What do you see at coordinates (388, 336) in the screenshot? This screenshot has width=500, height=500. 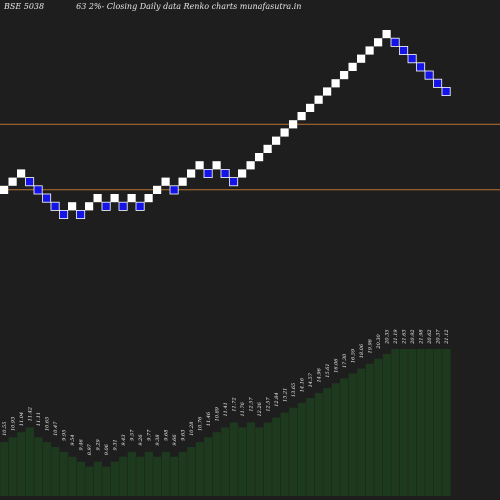 I see `price-label: 20.35` at bounding box center [388, 336].